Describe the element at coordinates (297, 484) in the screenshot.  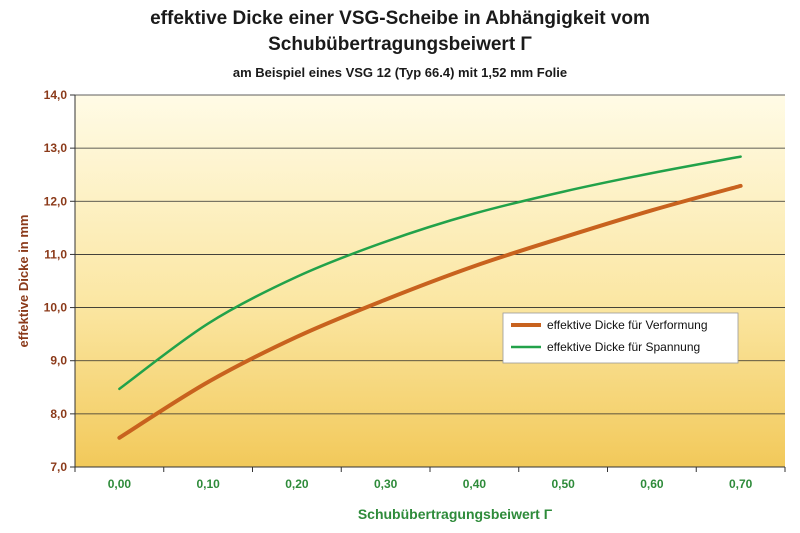
I see `x-tick-label: 0,20` at that location.